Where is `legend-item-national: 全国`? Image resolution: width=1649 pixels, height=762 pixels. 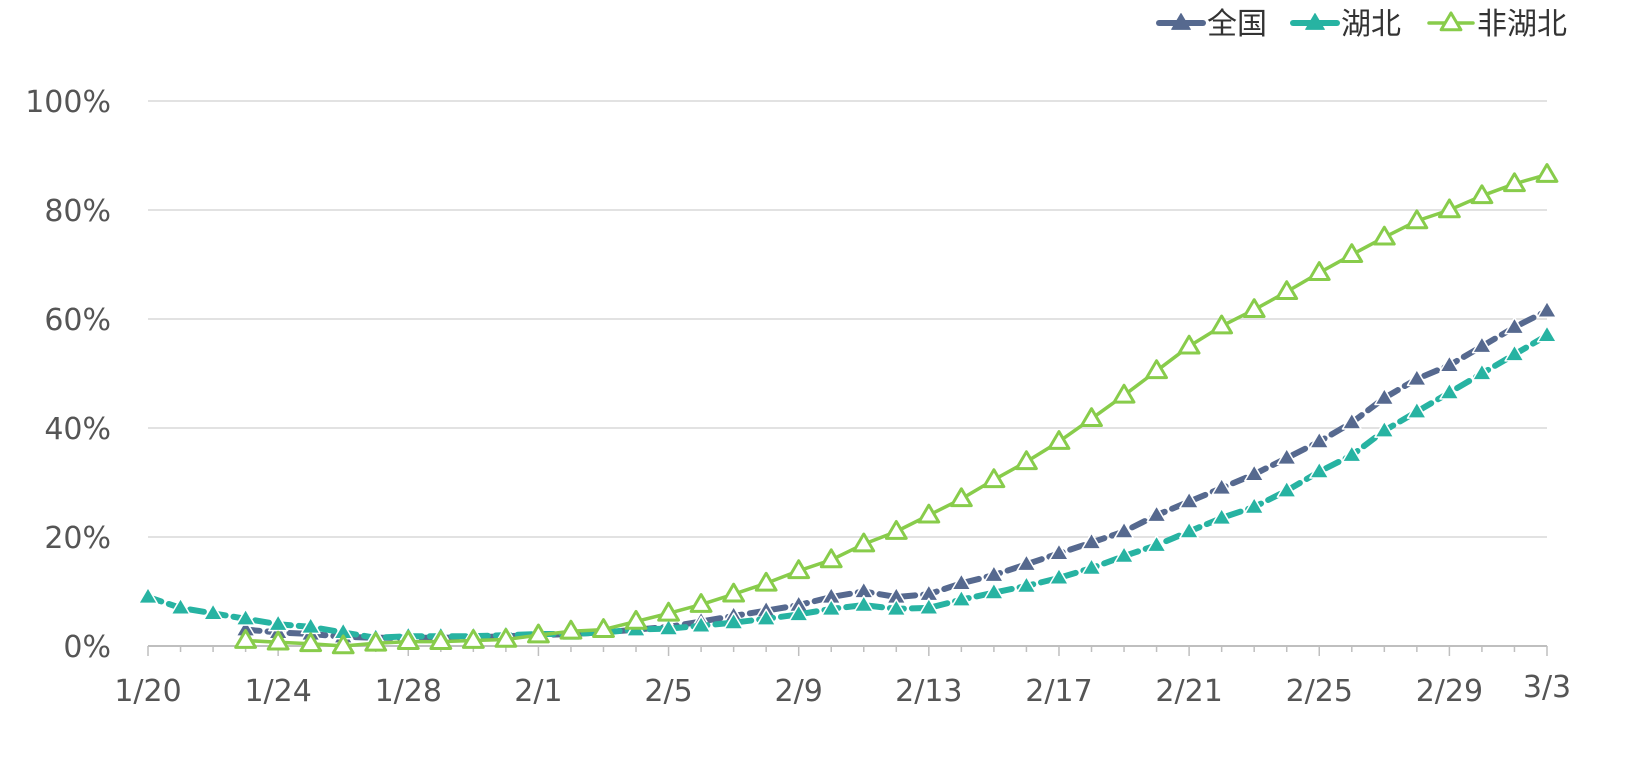 legend-item-national: 全国 is located at coordinates (1211, 24).